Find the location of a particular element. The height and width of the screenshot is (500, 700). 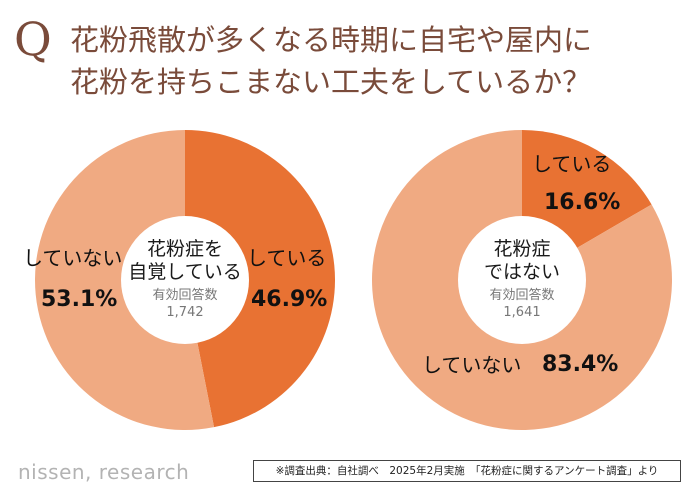

question-title-line1: 花粉飛散が多くなる時期に自宅や屋内に is located at coordinates (331, 40).